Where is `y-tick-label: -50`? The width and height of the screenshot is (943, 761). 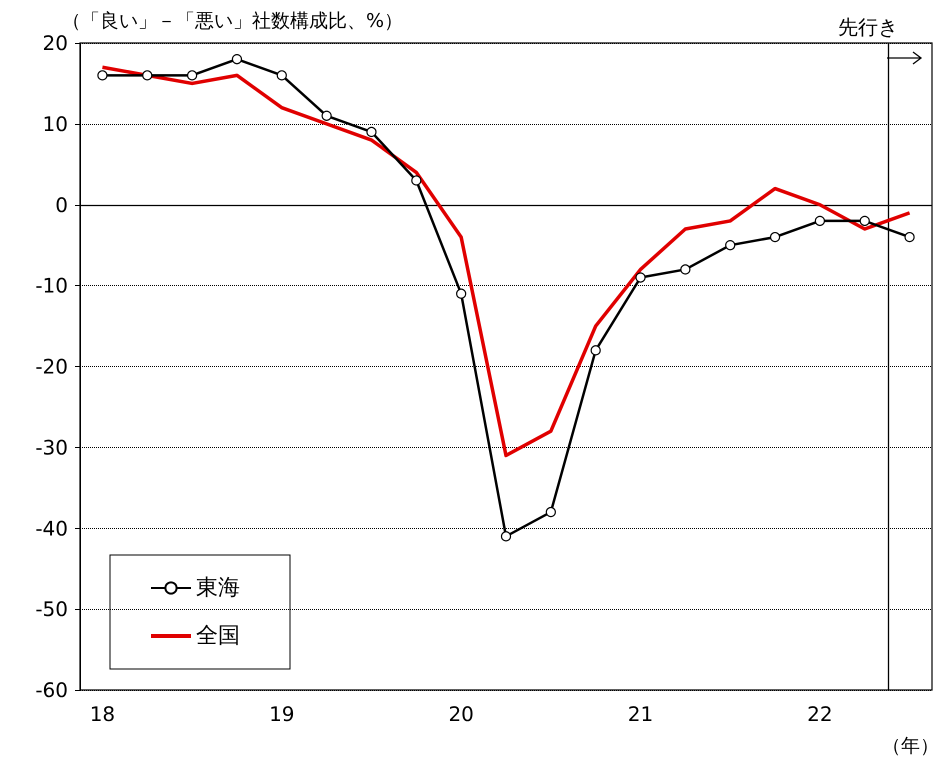 y-tick-label: -50 is located at coordinates (51, 609).